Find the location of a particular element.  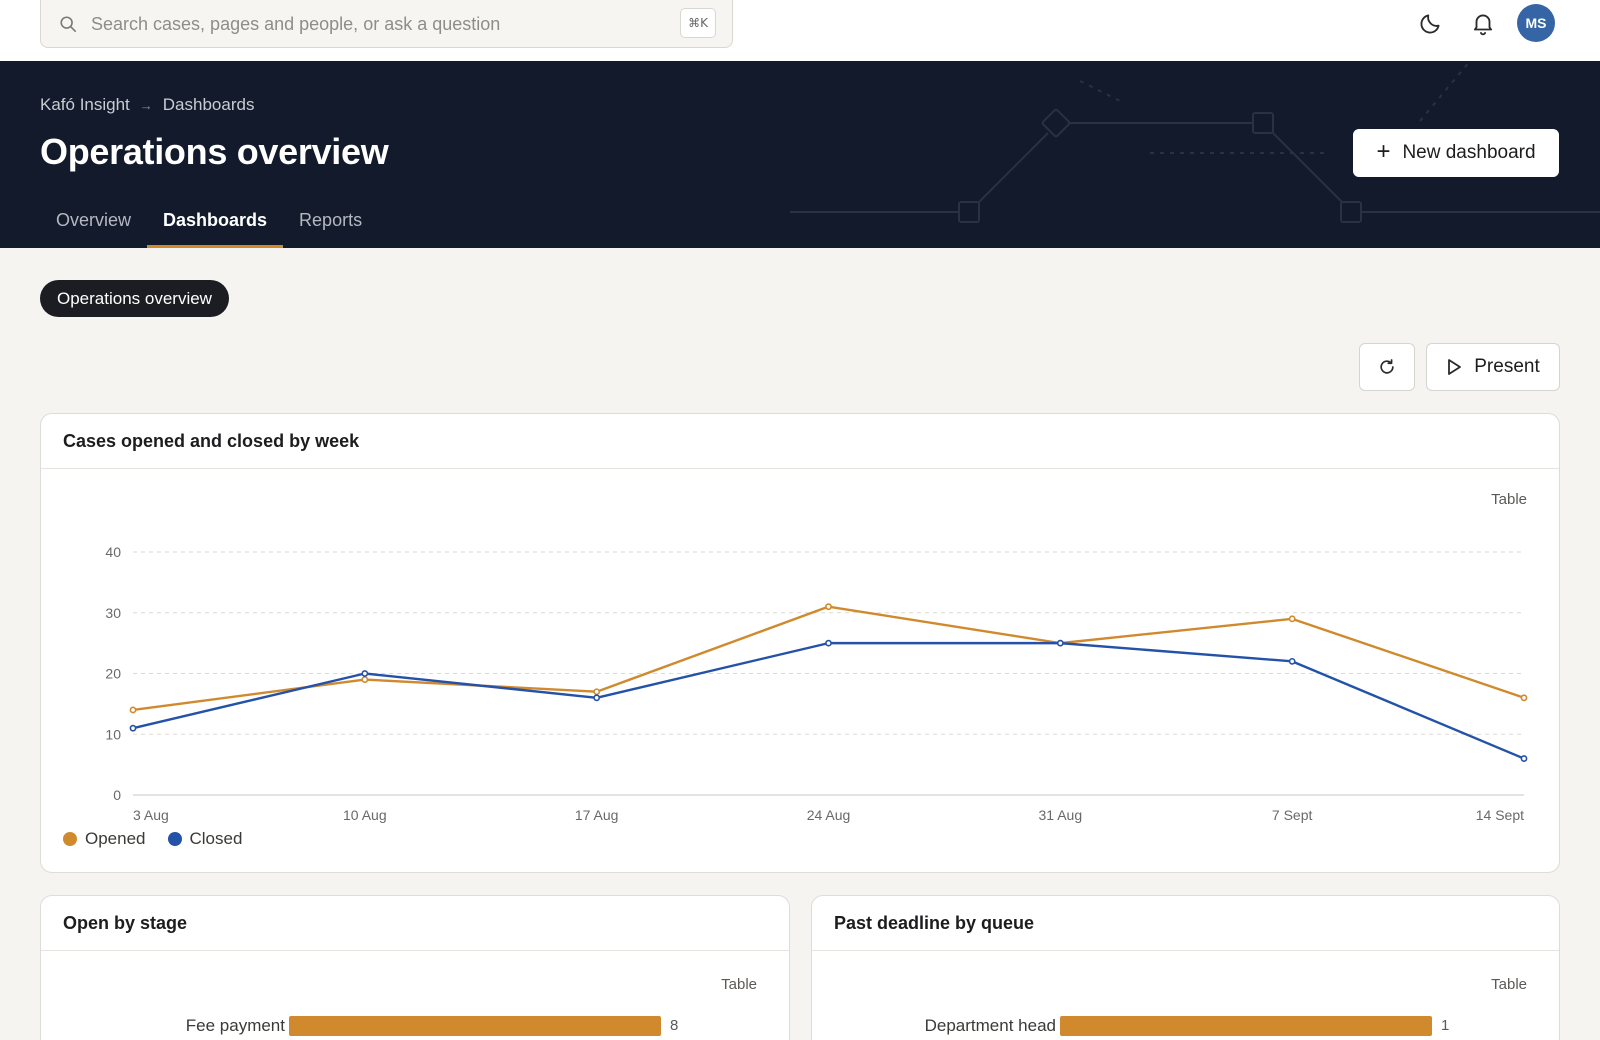

x-tick-label: 24 Aug is located at coordinates (829, 815).